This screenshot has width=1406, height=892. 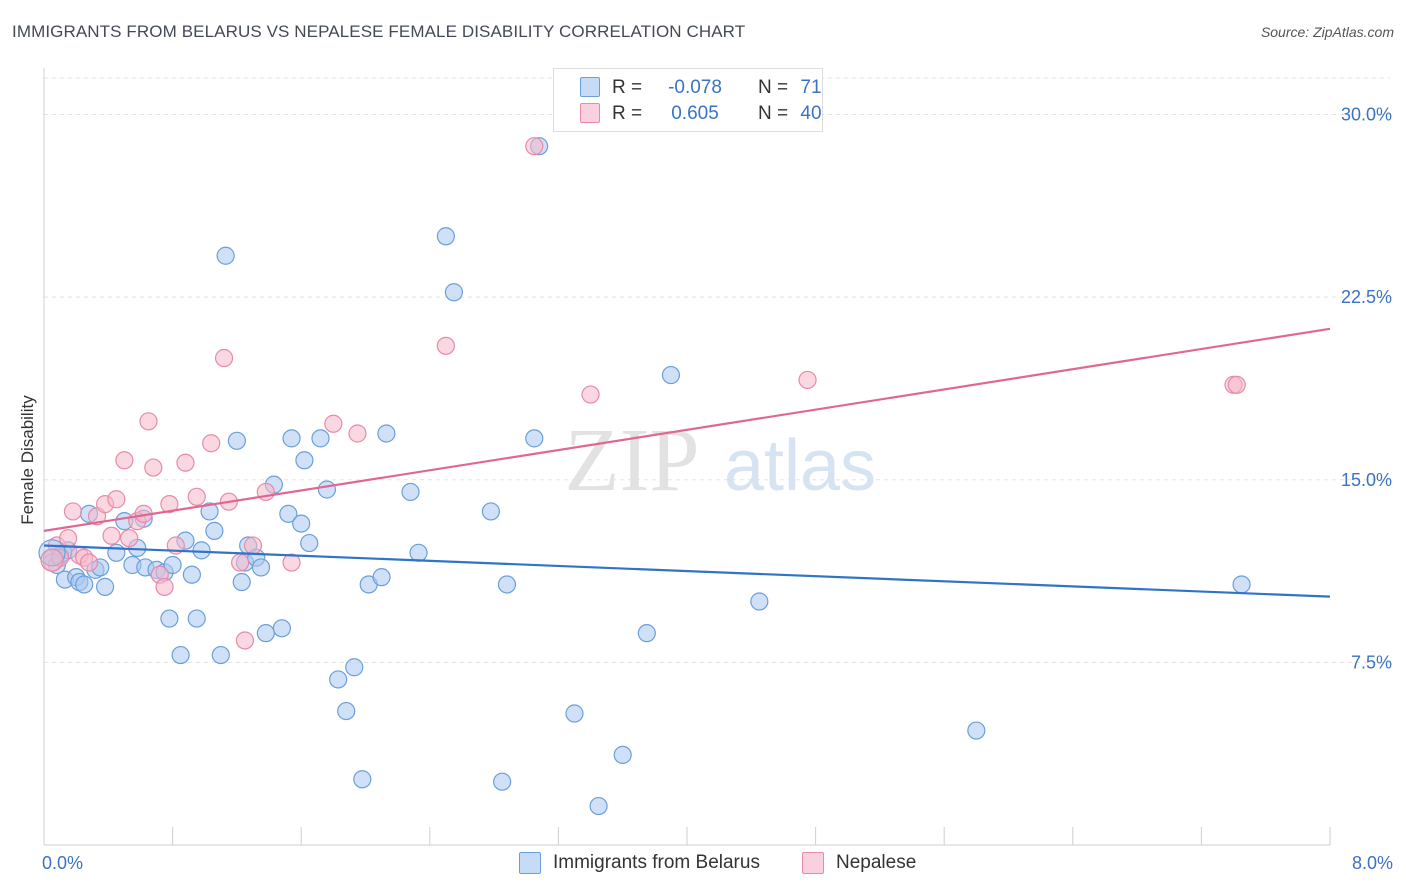 I want to click on watermark-zip: ZIP, so click(x=632, y=460).